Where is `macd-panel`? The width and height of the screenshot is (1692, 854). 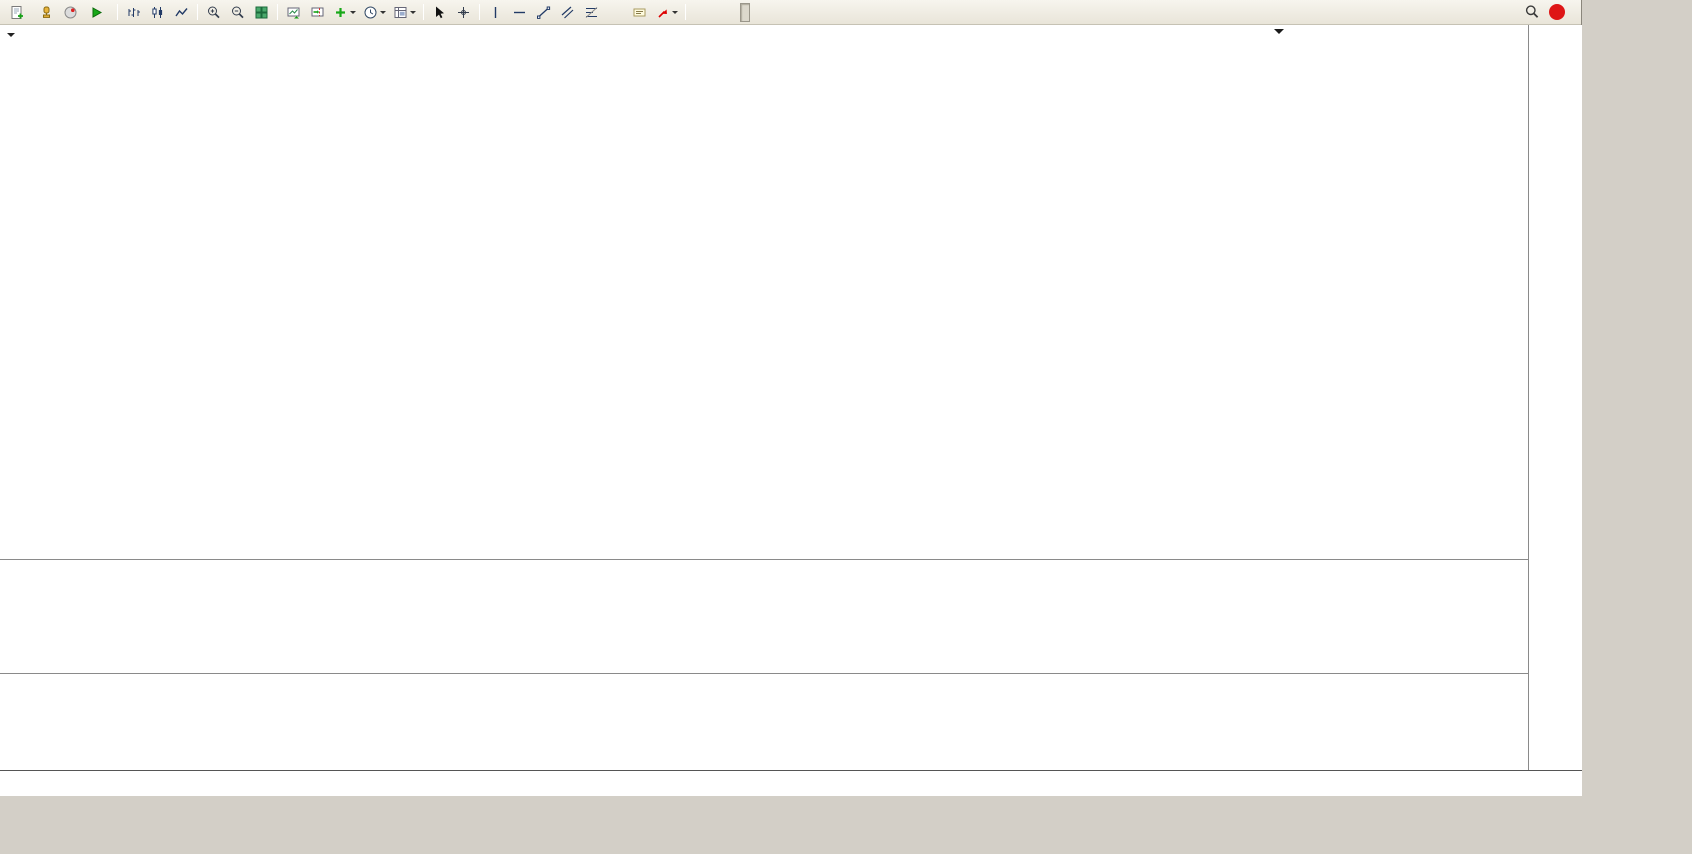
macd-panel is located at coordinates (764, 616).